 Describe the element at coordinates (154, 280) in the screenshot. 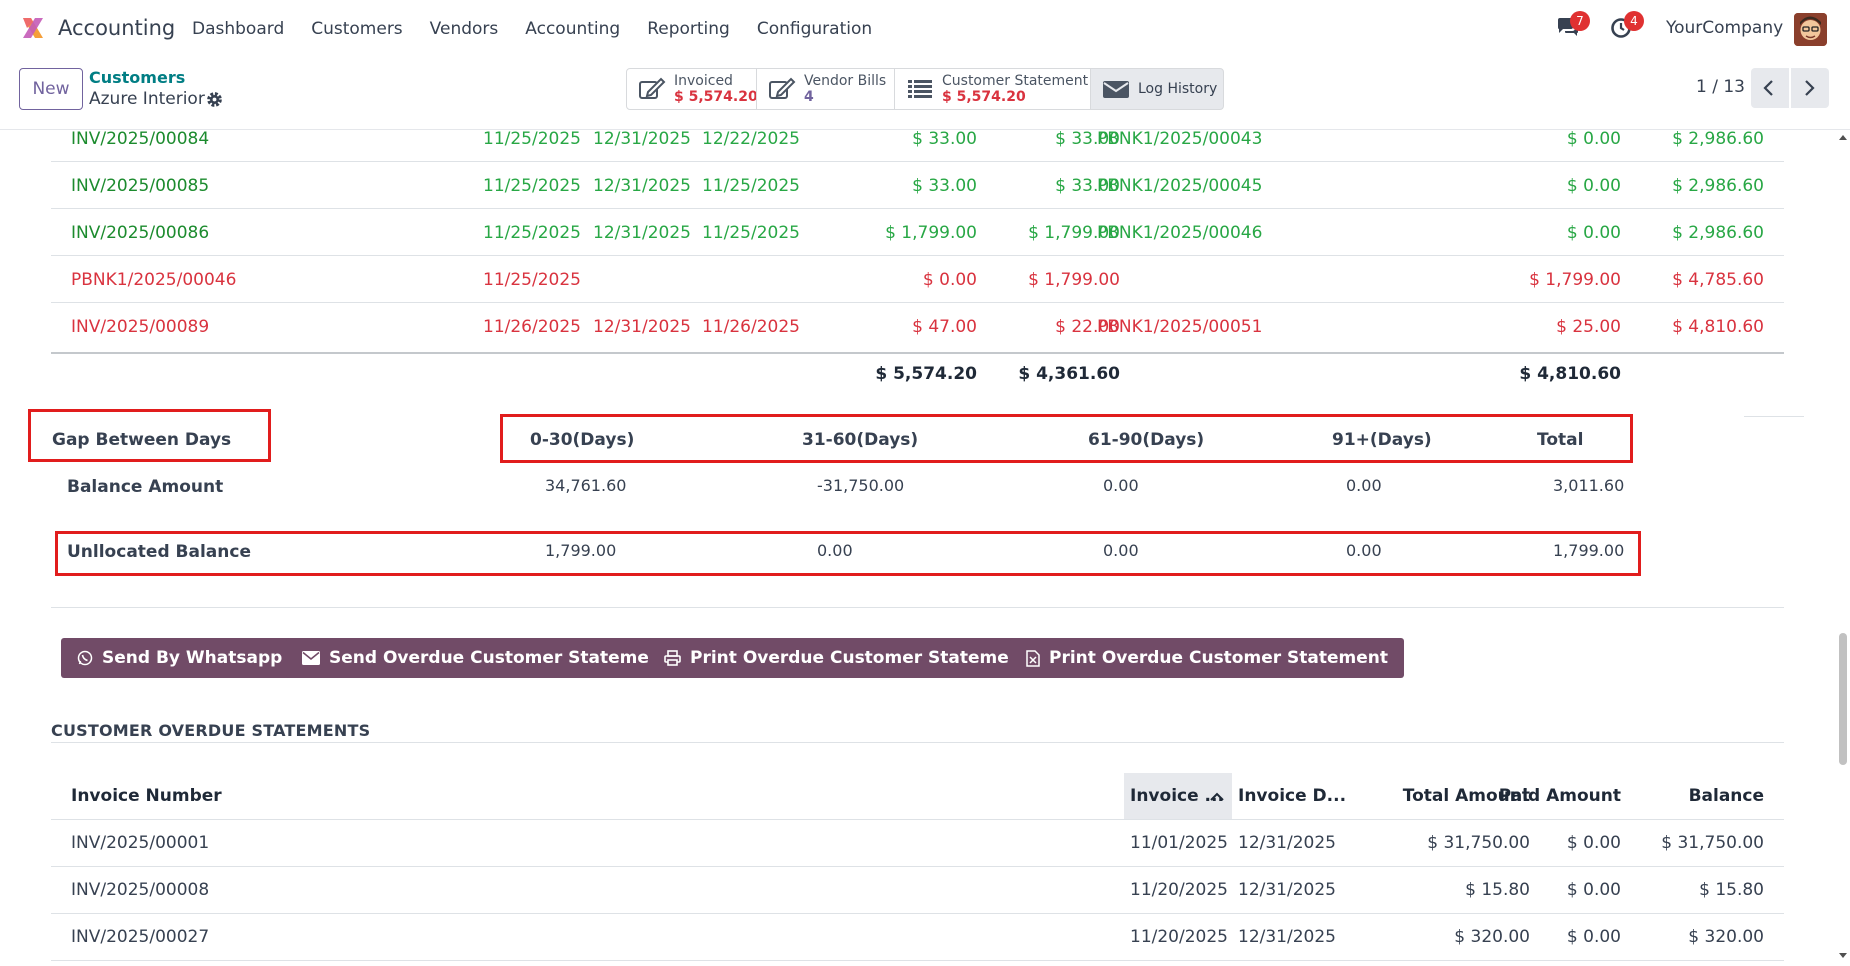

I see `row-reference: PBNK1/2025/00046` at that location.